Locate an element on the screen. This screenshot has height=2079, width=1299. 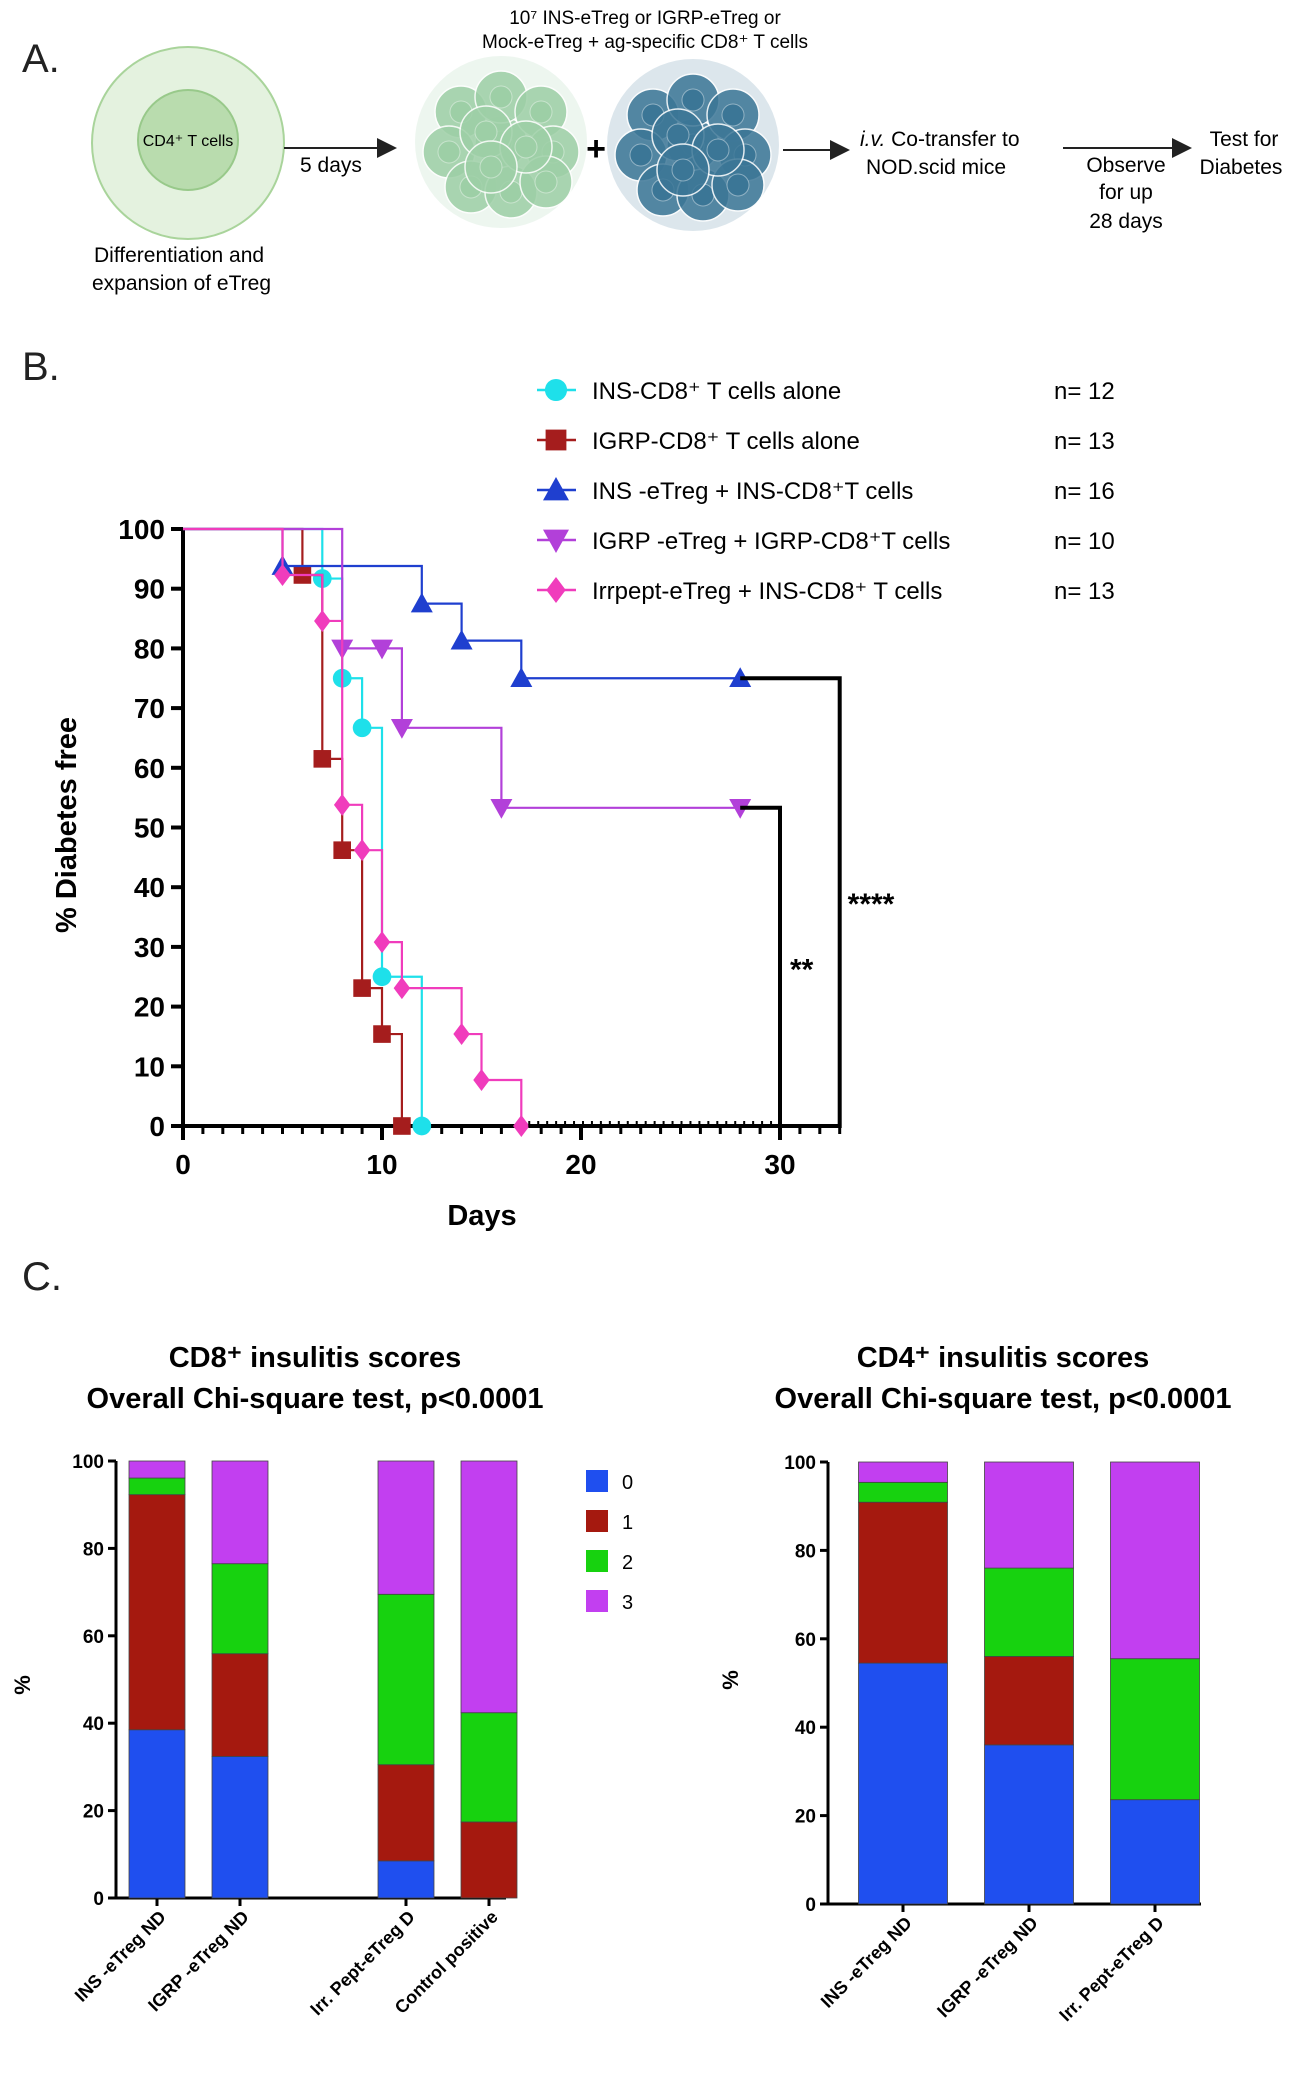
km-legend-item: IGRP -eTreg + IGRP-CD8⁺T cells n= 10 is located at coordinates (826, 541).